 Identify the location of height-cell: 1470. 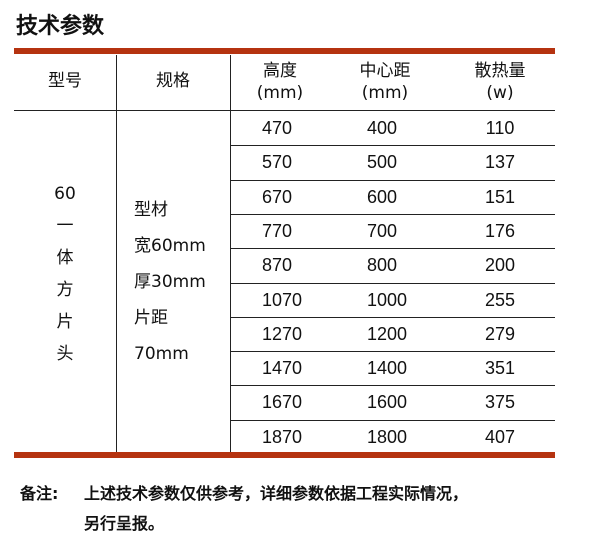
(282, 368).